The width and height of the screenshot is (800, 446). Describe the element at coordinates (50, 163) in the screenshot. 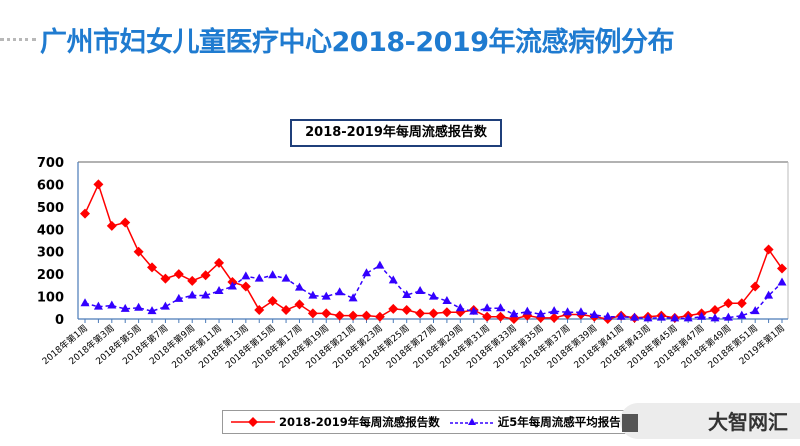

I see `y-tick-label: 700` at that location.